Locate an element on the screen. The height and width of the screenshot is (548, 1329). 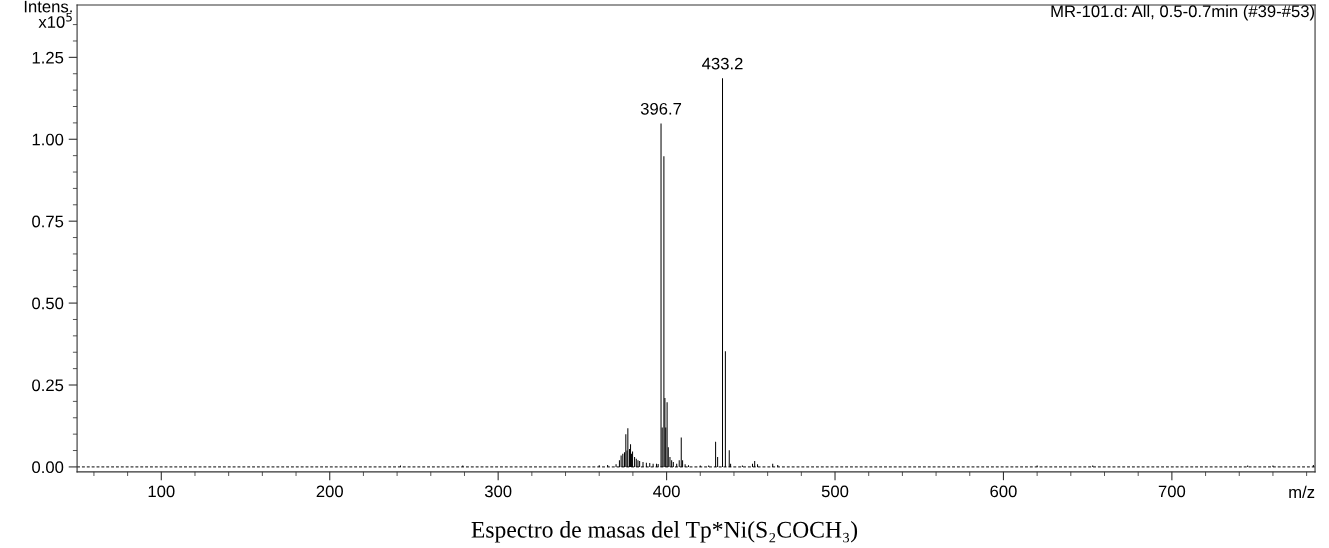
x-tick-label: 100 is located at coordinates (161, 491).